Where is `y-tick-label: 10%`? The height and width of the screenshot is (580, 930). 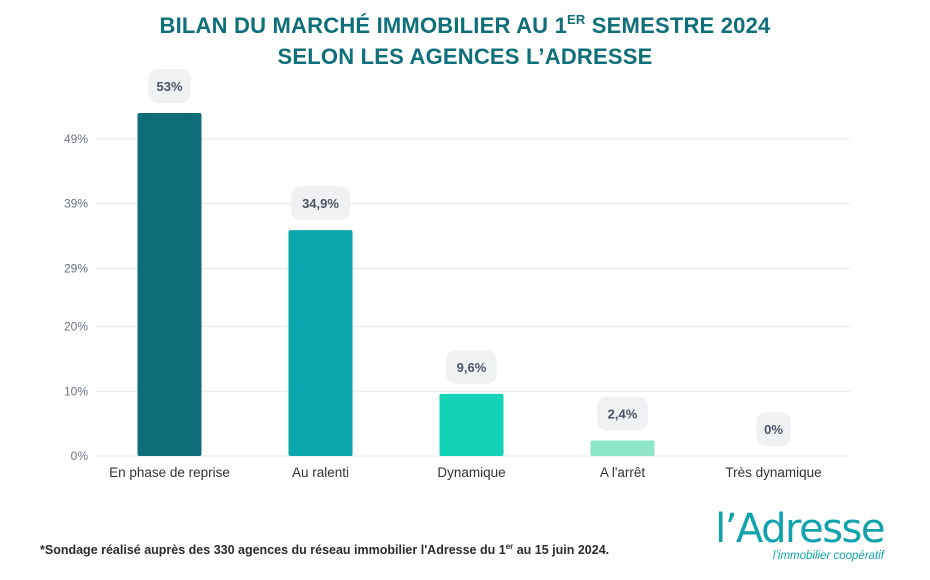 y-tick-label: 10% is located at coordinates (76, 391).